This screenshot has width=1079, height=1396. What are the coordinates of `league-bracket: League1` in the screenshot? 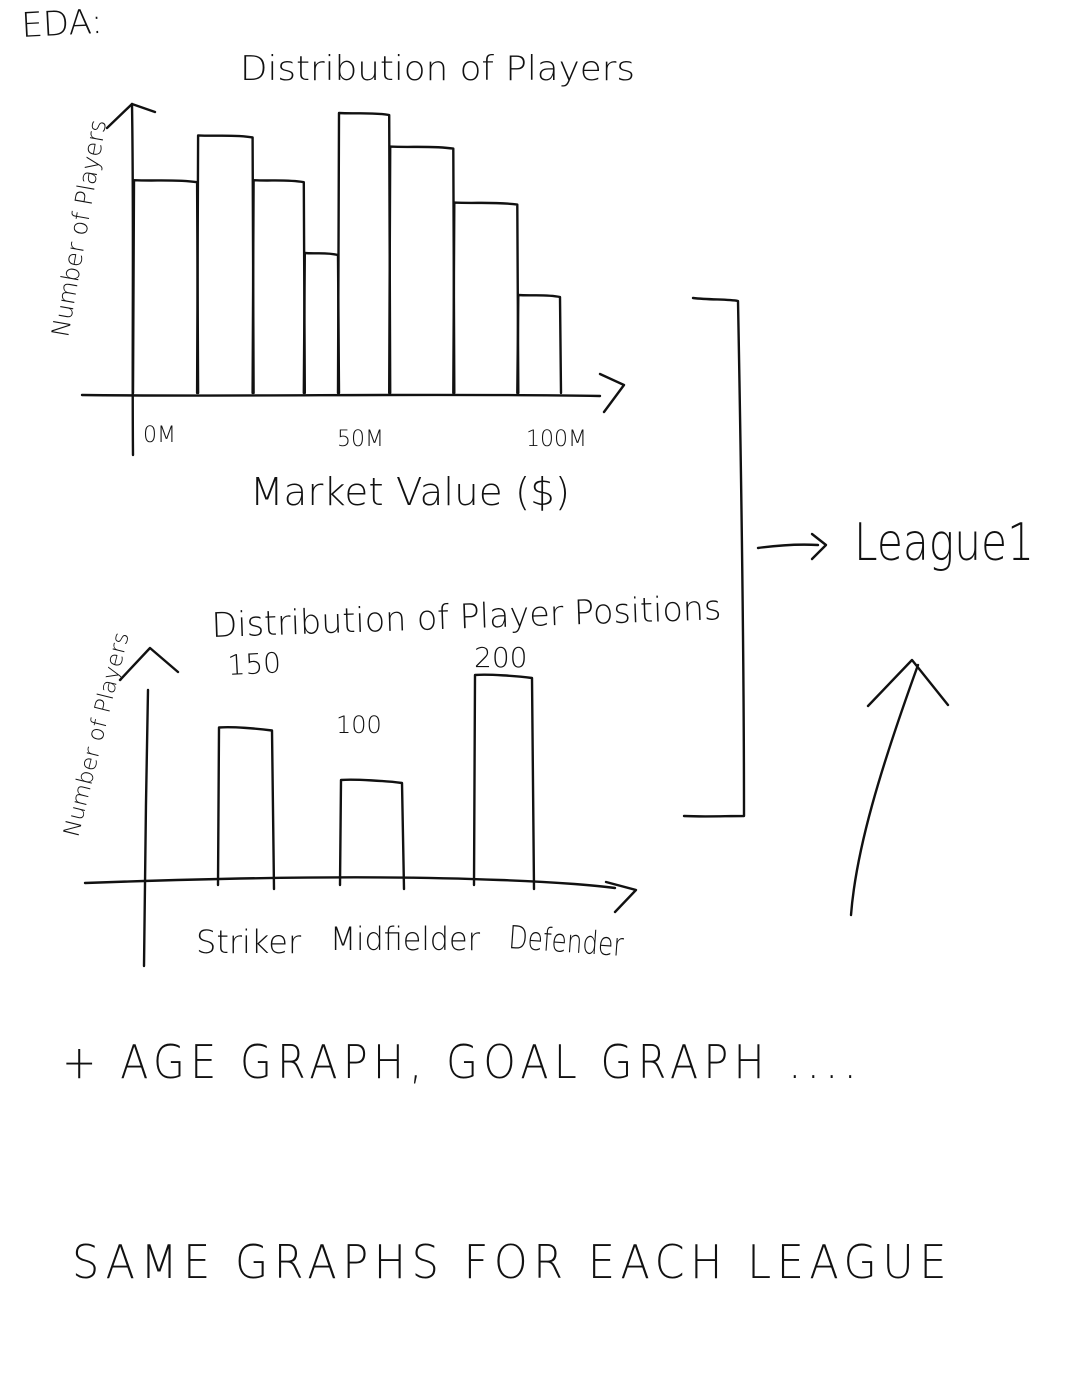 It's located at (858, 557).